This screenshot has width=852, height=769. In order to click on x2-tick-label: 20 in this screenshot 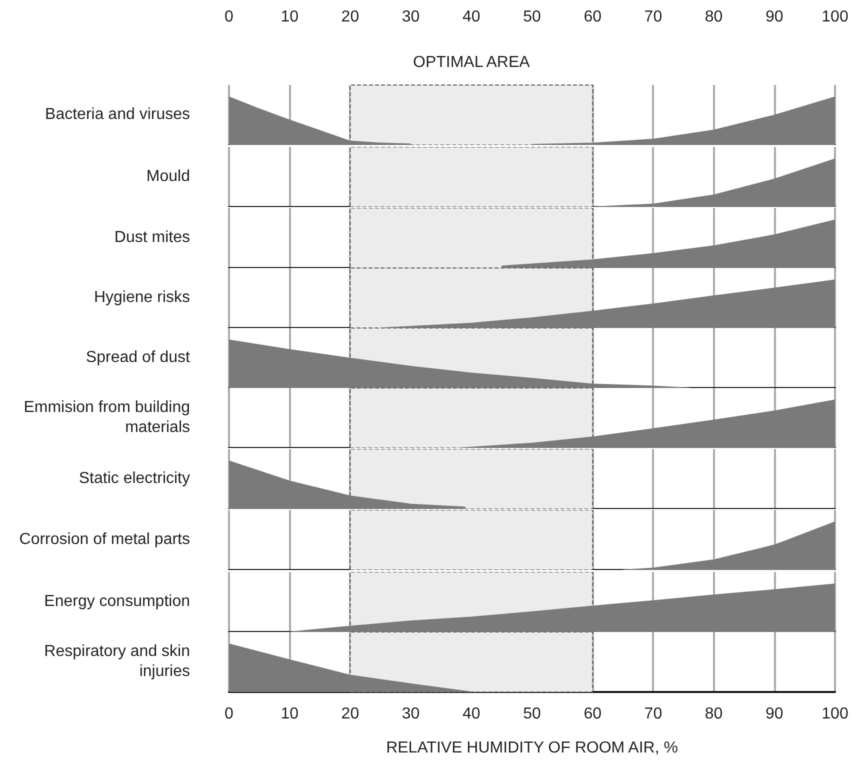, I will do `click(350, 17)`.